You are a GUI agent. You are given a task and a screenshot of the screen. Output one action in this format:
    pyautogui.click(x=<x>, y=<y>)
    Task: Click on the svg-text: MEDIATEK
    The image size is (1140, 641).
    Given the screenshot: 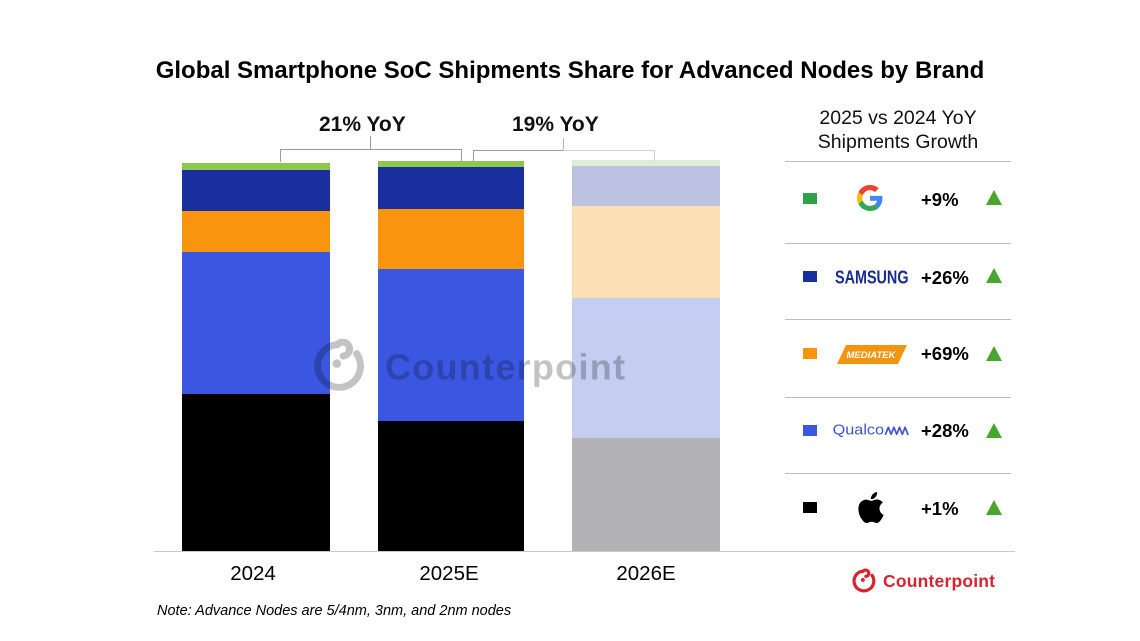 What is the action you would take?
    pyautogui.click(x=872, y=355)
    